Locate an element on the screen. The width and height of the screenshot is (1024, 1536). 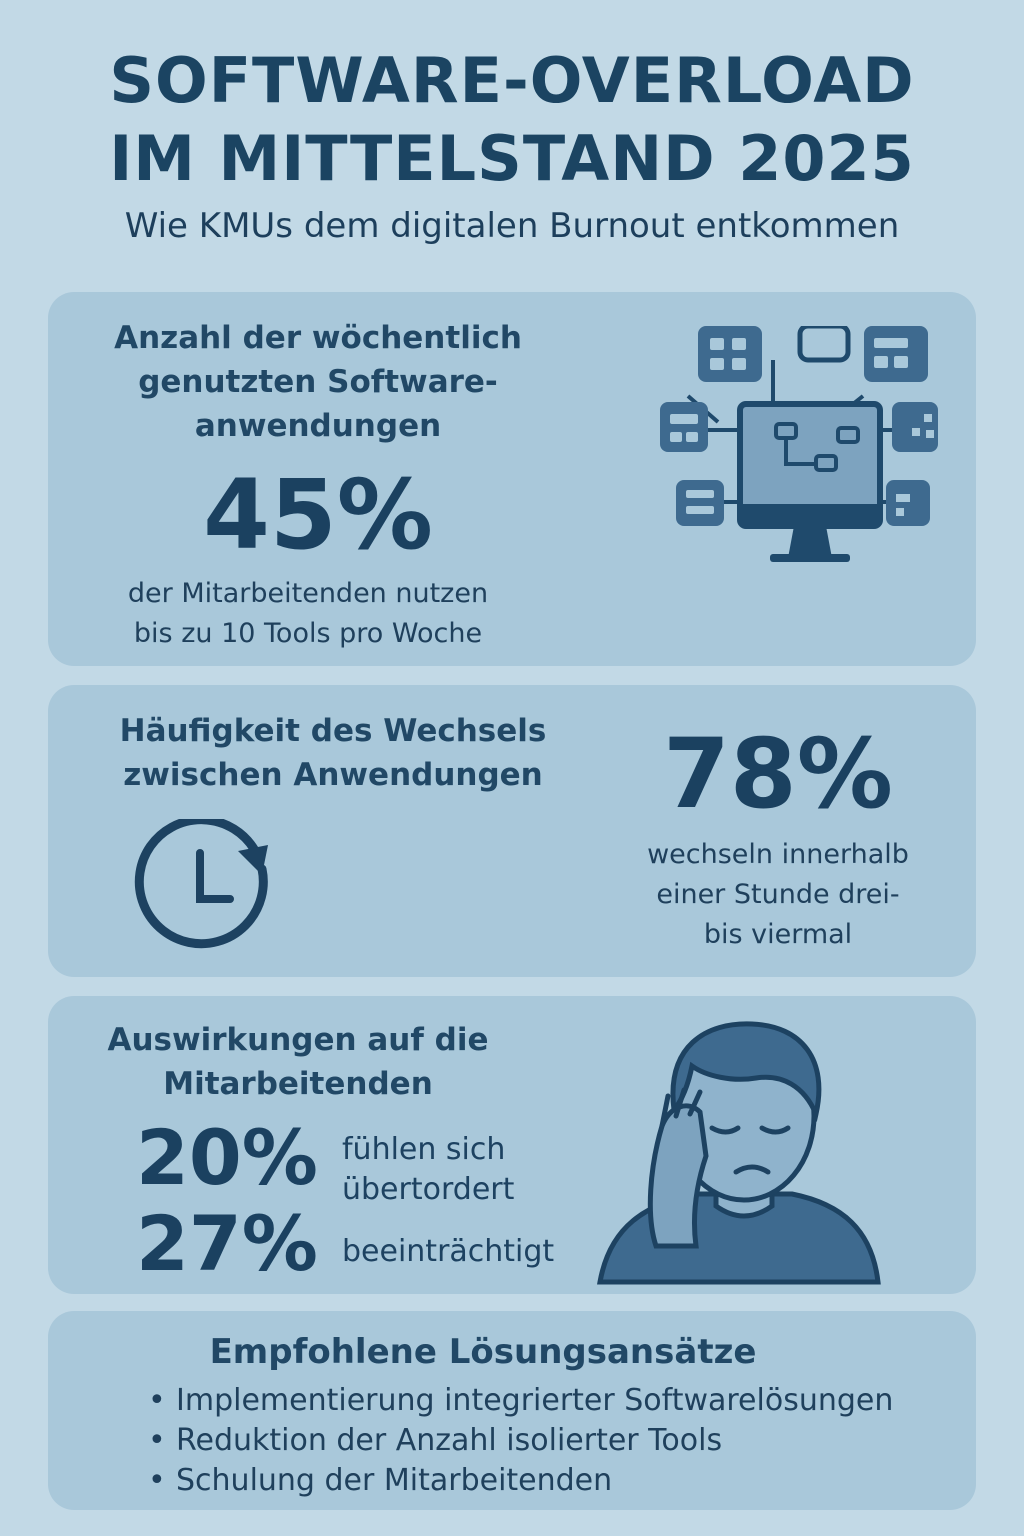
label-line: fühlen sich is located at coordinates (424, 1149).